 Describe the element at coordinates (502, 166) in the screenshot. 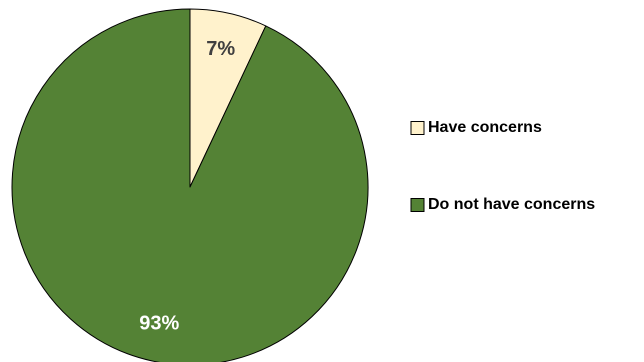

I see `legend: Have concerns Do not have concerns` at that location.